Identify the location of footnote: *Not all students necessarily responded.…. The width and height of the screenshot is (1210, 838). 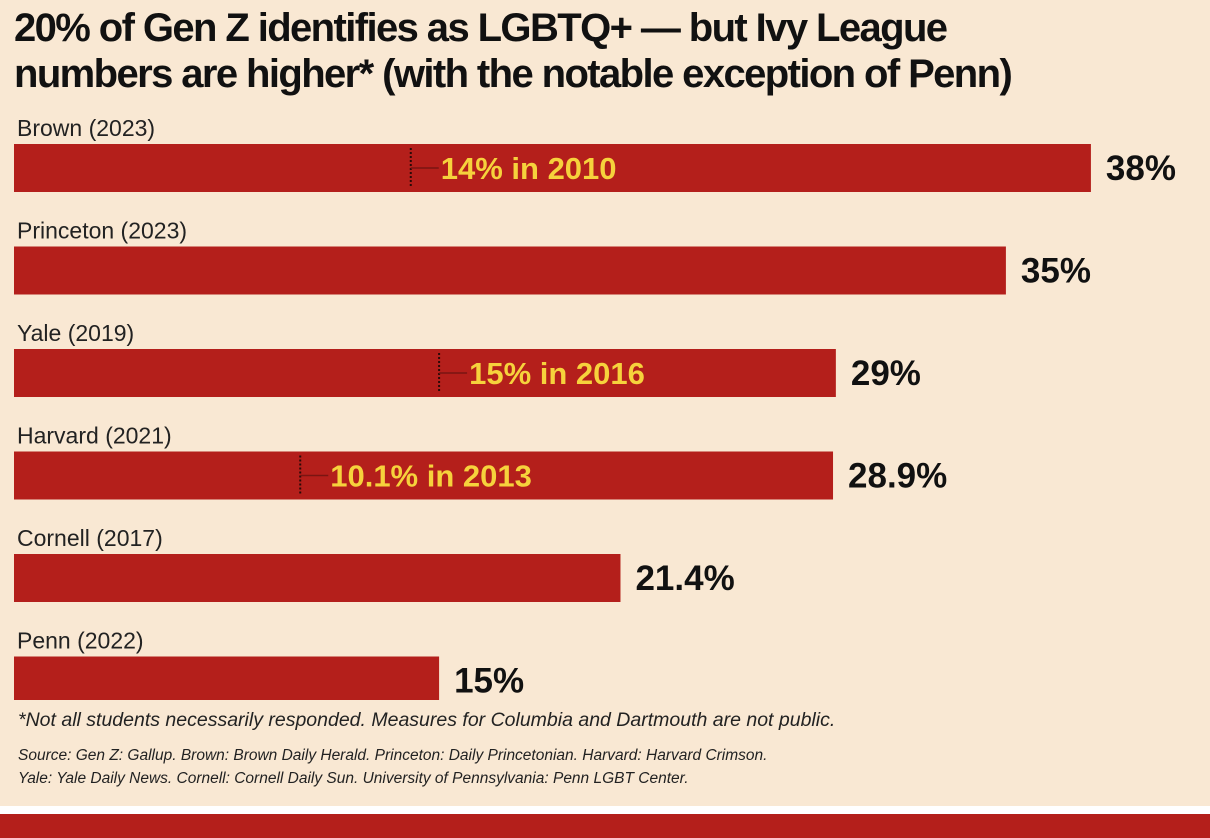
(427, 720).